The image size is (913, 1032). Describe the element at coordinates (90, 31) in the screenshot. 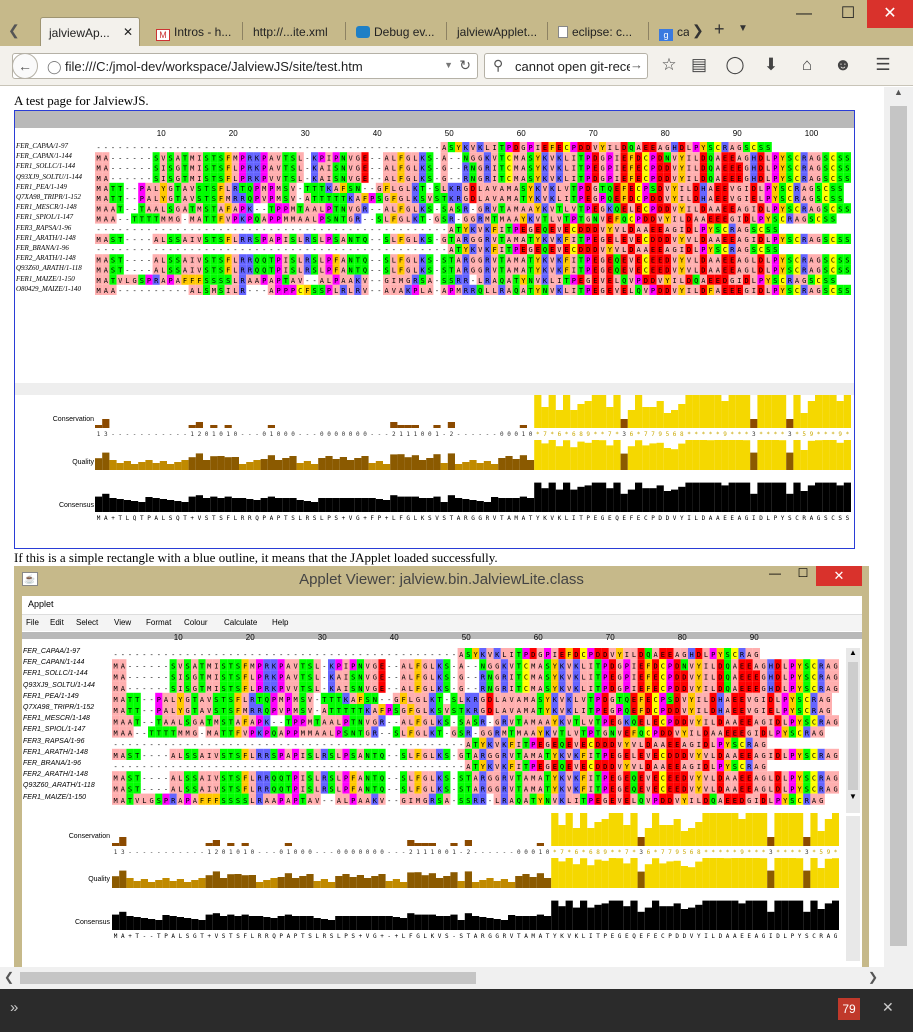

I see `tab-jalviewapplet: jalviewAp... ✕` at that location.